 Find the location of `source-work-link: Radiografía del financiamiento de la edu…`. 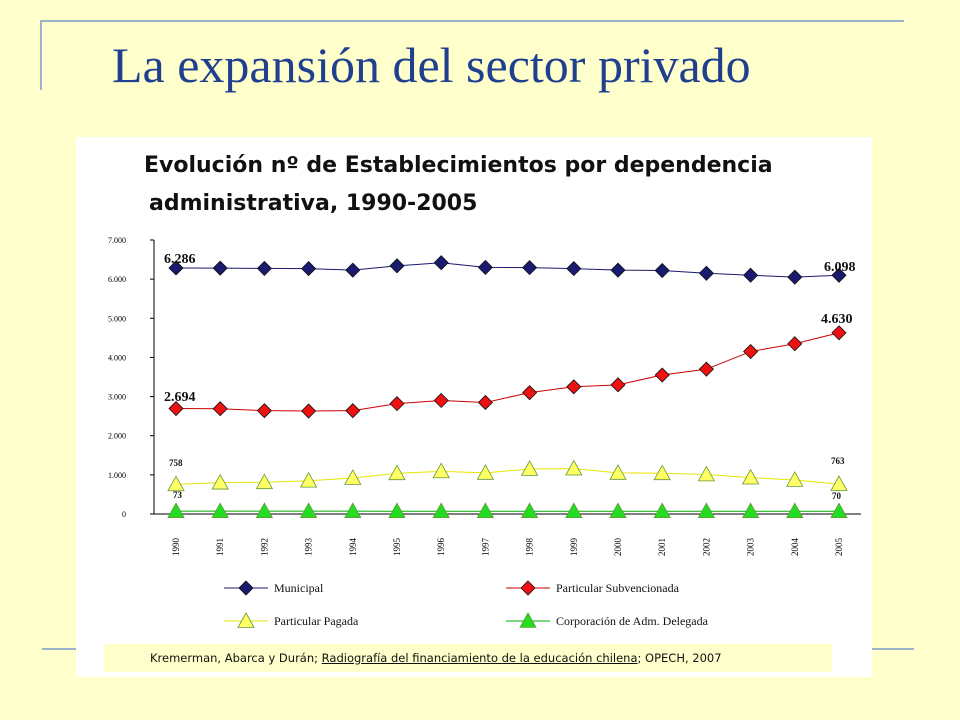

source-work-link: Radiografía del financiamiento de la edu… is located at coordinates (479, 658).